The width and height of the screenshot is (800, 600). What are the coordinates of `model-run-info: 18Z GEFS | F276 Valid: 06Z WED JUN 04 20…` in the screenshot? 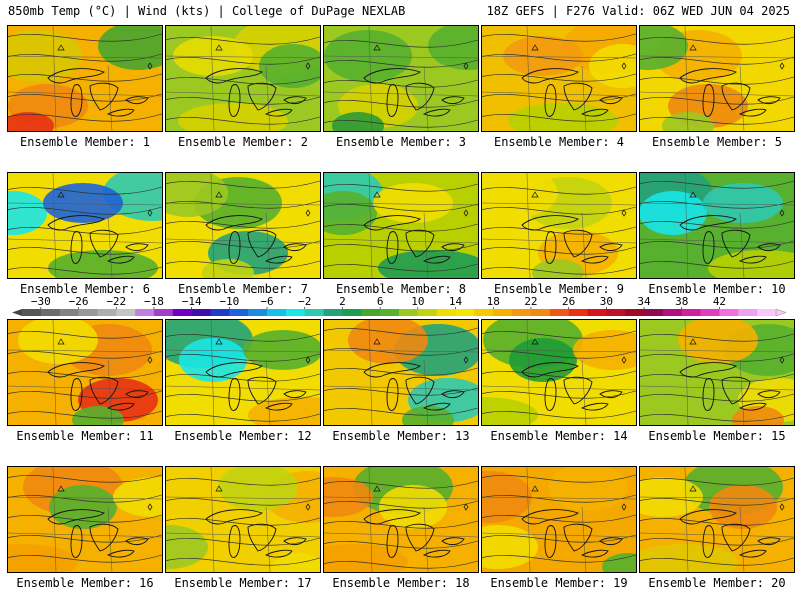 It's located at (638, 11).